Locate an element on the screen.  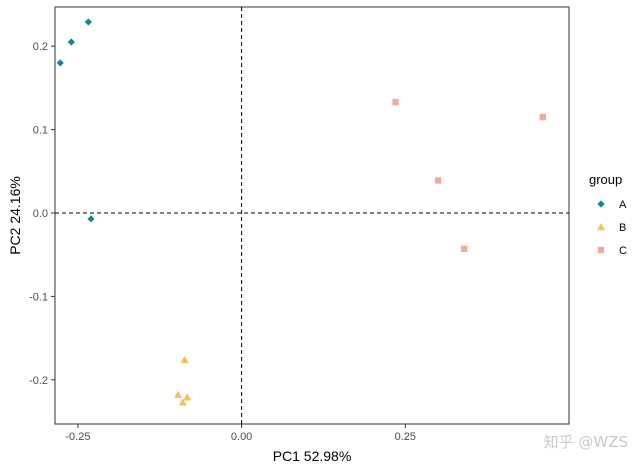
y-tick-label: 0.2 is located at coordinates (40, 47).